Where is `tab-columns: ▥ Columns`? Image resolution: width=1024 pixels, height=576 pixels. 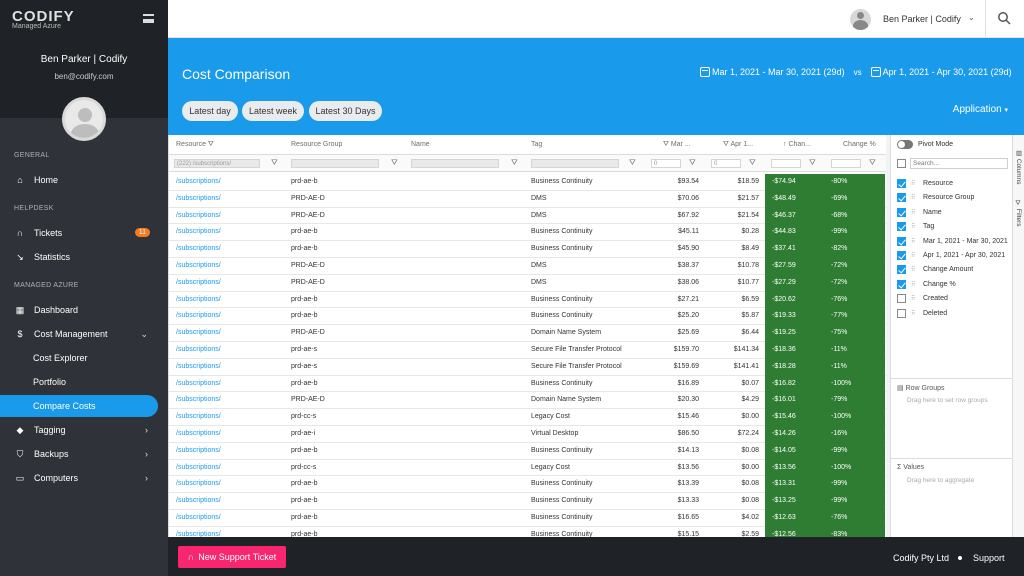 tab-columns: ▥ Columns is located at coordinates (1018, 167).